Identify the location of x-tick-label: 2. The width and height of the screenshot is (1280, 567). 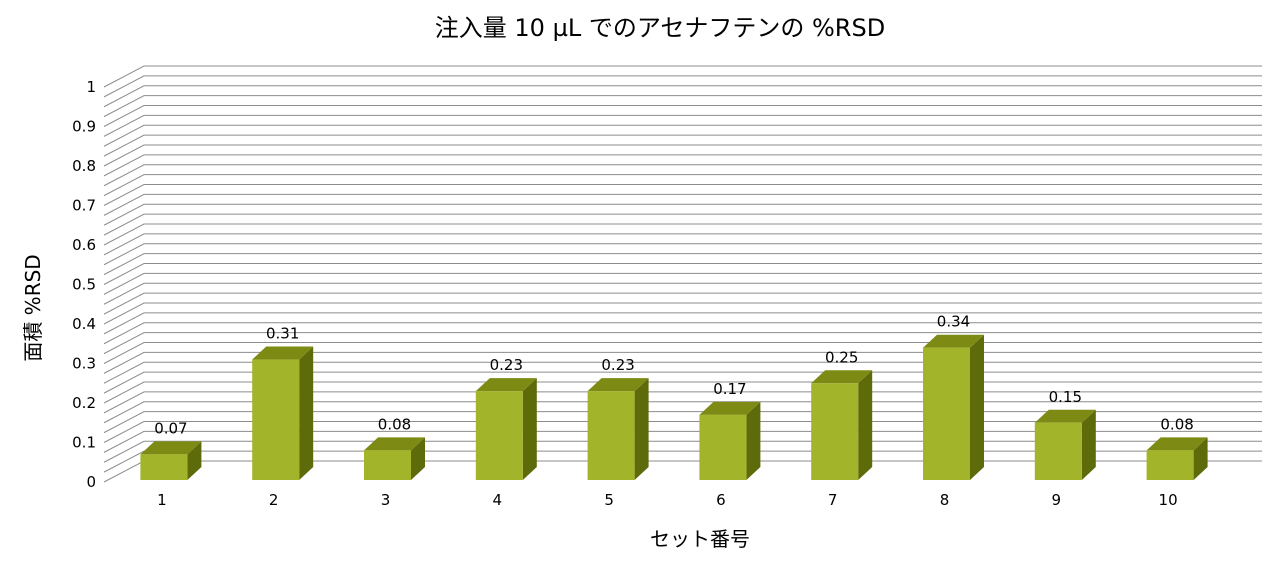
(274, 500).